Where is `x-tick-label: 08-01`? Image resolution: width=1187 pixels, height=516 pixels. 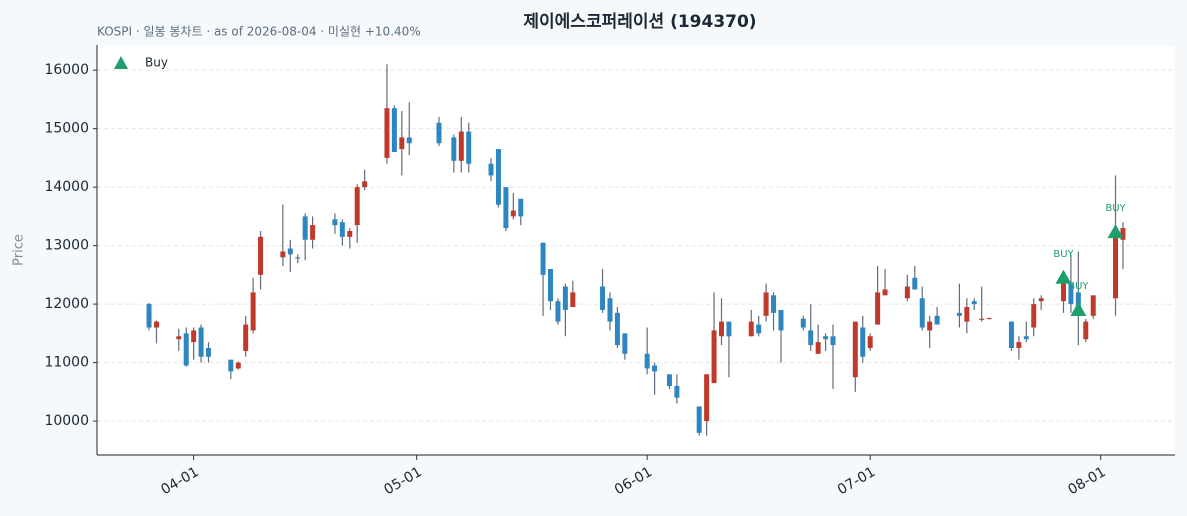 x-tick-label: 08-01 is located at coordinates (1086, 481).